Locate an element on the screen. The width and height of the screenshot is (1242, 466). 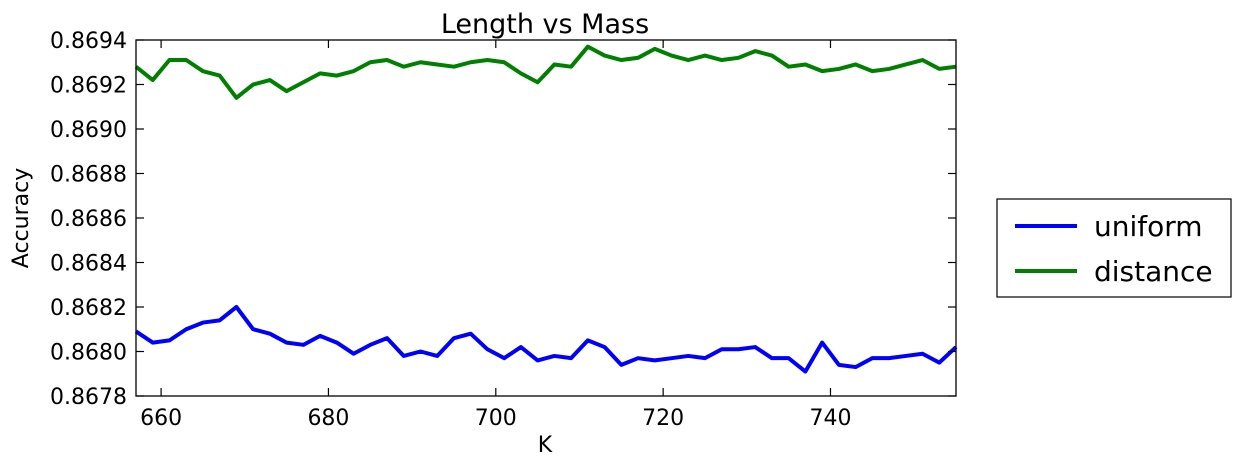
series-line-uniform is located at coordinates (546, 339).